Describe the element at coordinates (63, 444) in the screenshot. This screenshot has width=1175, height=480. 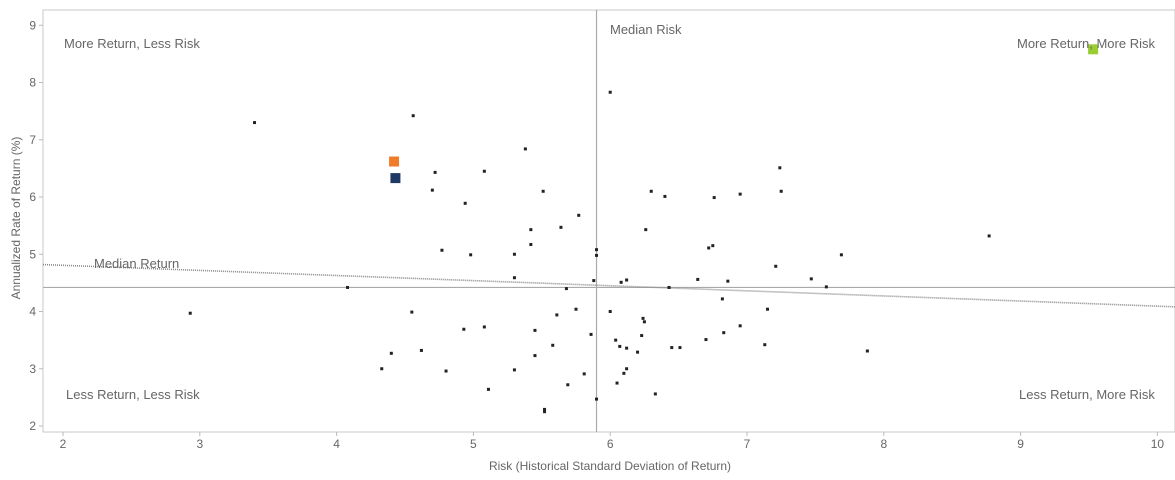
I see `x-tick-label: 2` at that location.